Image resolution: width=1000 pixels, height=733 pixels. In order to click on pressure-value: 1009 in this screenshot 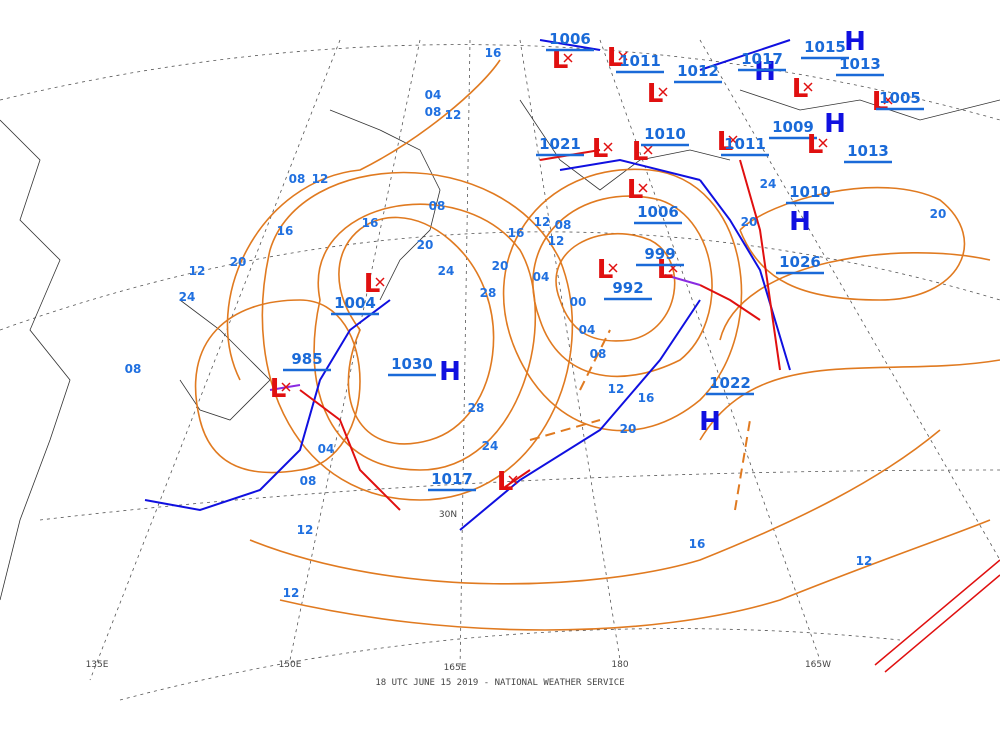, I will do `click(793, 127)`.